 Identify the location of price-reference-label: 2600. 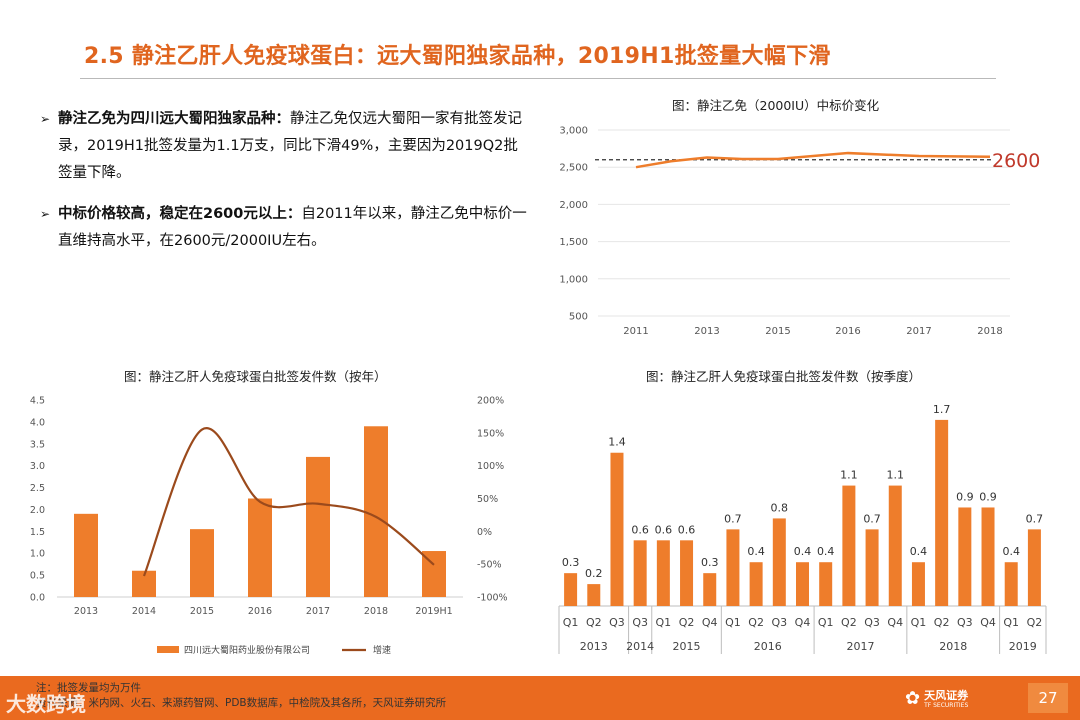
(1016, 161).